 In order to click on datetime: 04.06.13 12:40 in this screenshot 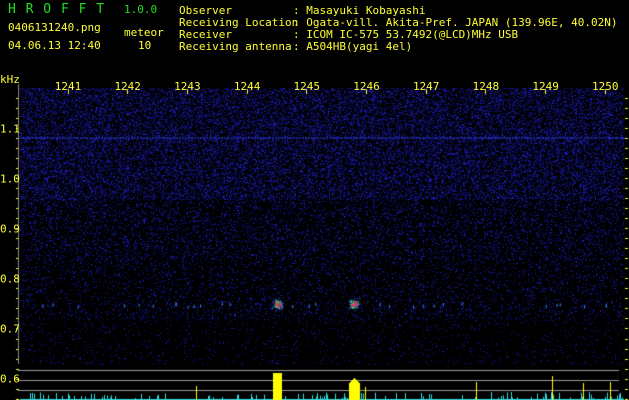, I will do `click(54, 45)`.